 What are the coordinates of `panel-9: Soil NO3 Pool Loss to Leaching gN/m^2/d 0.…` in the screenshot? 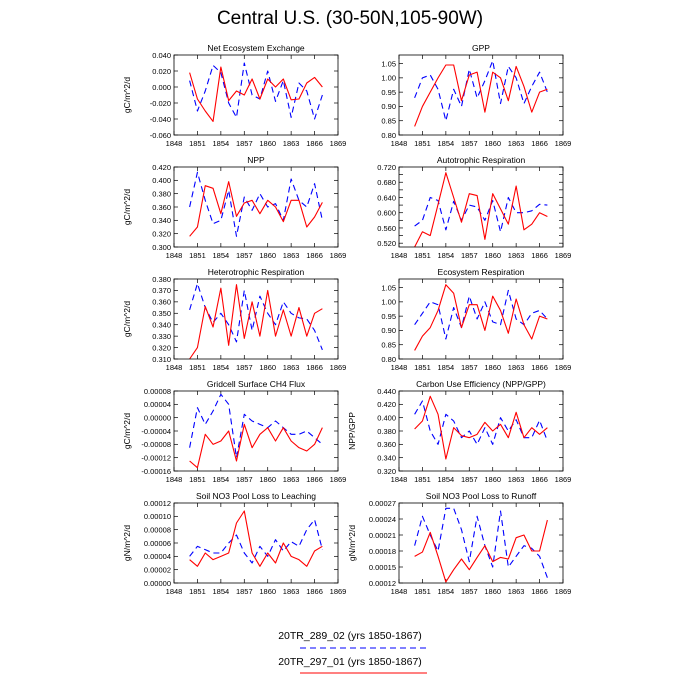 It's located at (234, 543).